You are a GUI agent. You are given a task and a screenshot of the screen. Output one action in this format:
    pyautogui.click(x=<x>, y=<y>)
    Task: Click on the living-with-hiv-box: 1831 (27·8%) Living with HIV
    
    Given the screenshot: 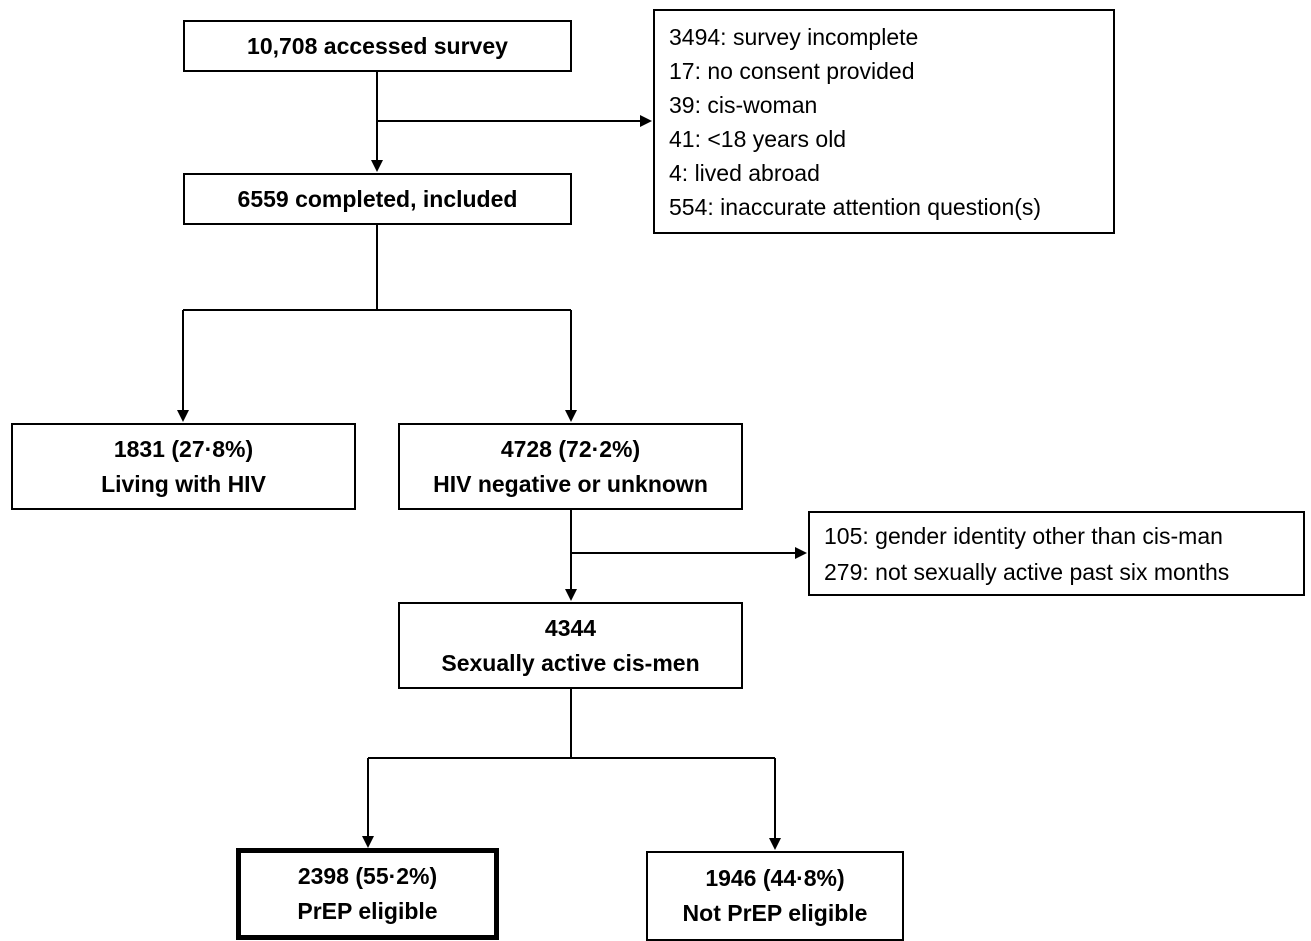 What is the action you would take?
    pyautogui.click(x=183, y=466)
    